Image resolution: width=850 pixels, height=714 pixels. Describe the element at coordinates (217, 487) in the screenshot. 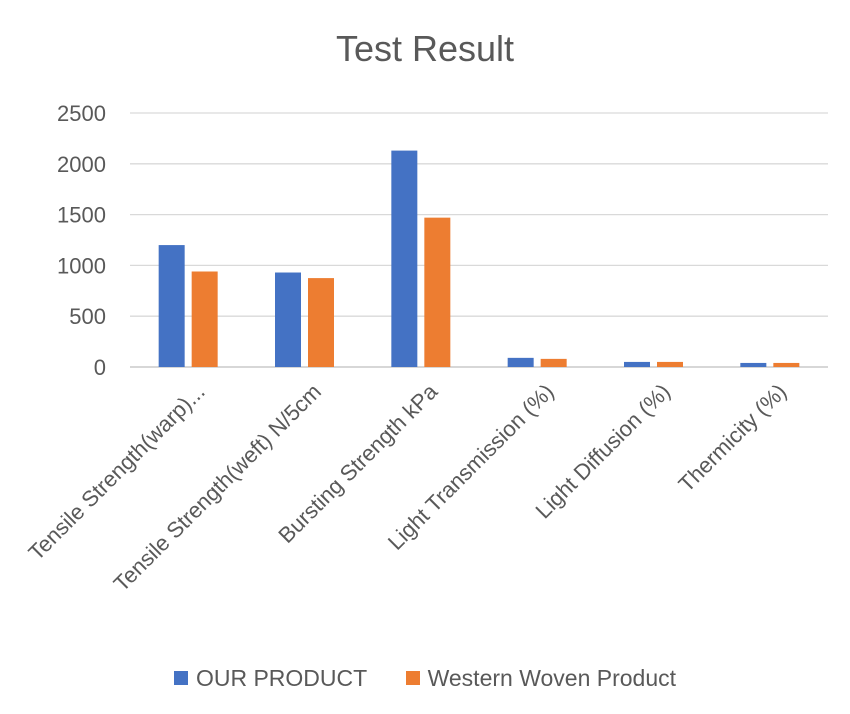

I see `x-category-label: Tensile Strength(weft) N/5cm` at that location.